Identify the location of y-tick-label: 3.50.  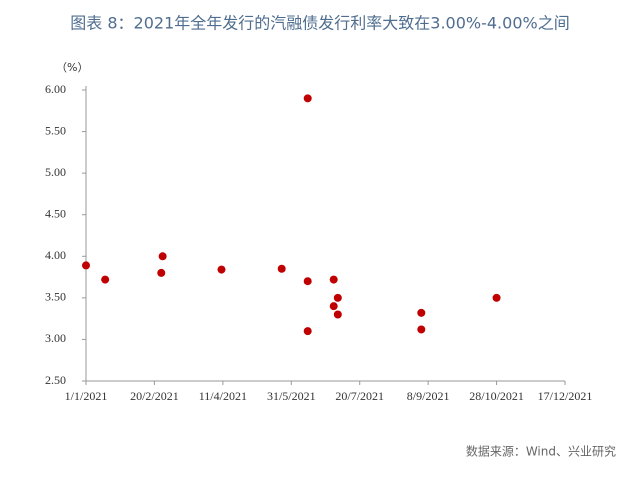
(55, 297).